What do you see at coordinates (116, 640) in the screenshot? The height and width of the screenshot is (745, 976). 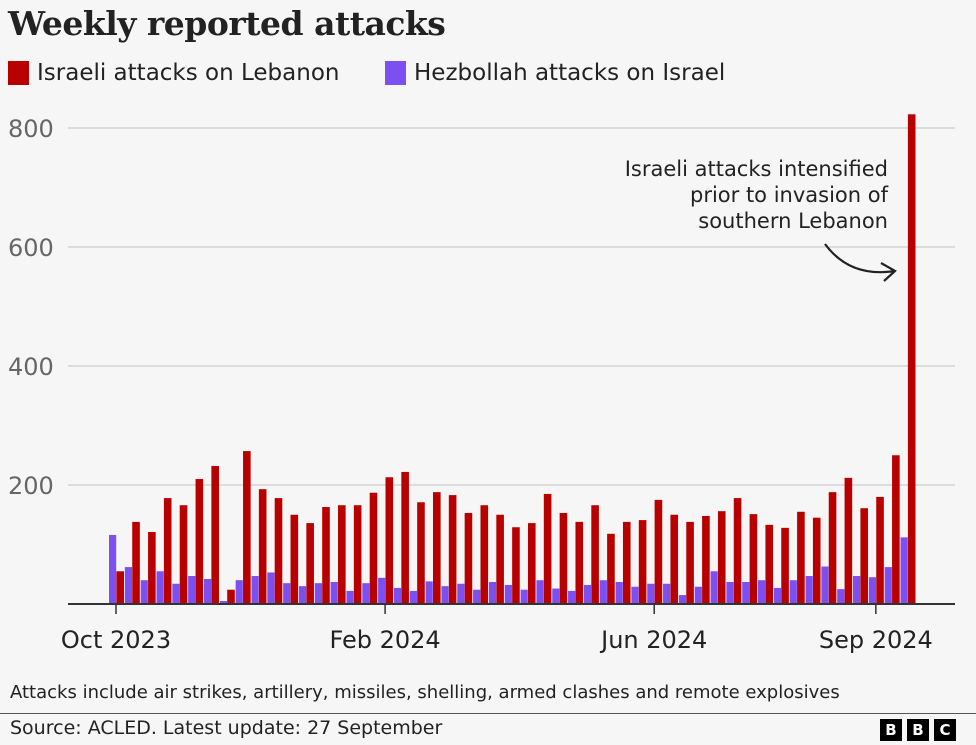 I see `x-tick-label: Oct 2023` at bounding box center [116, 640].